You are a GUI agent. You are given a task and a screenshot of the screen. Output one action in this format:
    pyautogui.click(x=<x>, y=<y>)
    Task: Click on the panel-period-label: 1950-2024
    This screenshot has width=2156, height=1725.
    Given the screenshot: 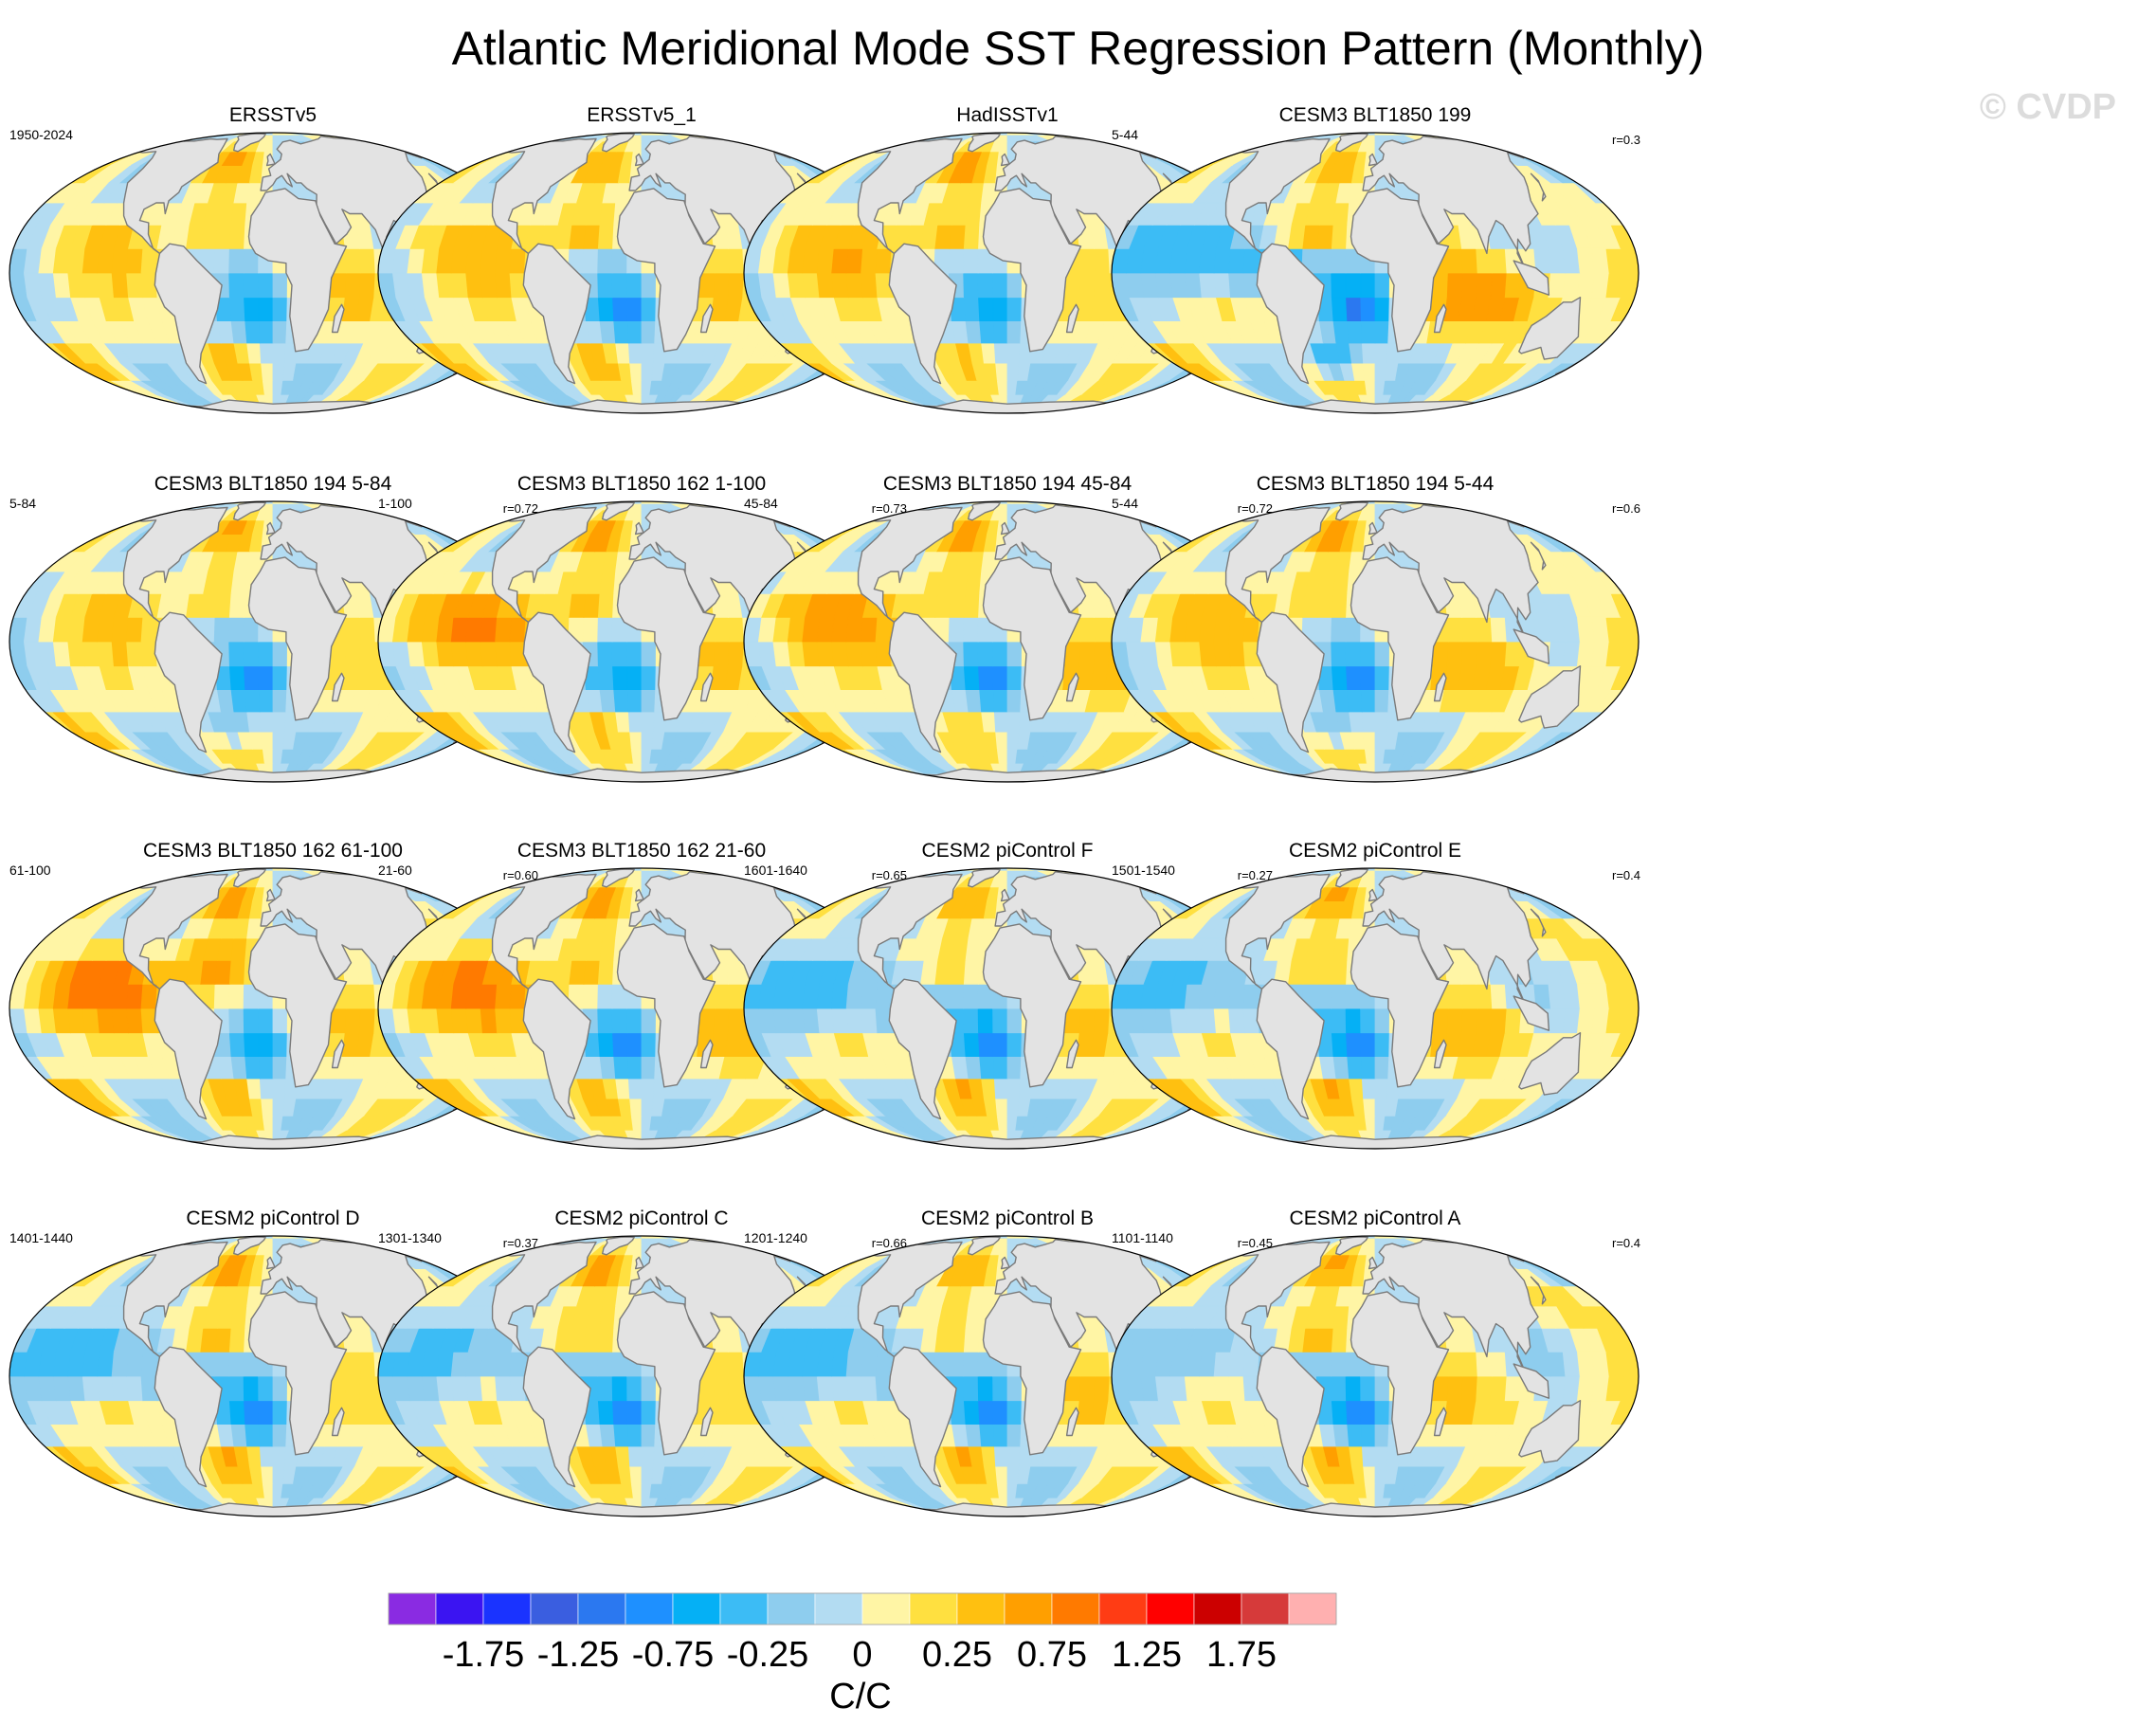 What is the action you would take?
    pyautogui.click(x=41, y=134)
    